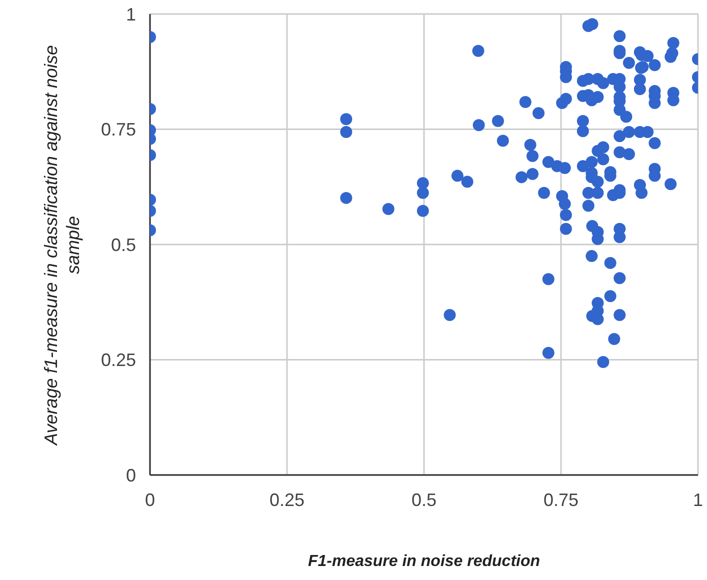  I want to click on x-axis-title: F1-measure in noise reduction, so click(424, 562).